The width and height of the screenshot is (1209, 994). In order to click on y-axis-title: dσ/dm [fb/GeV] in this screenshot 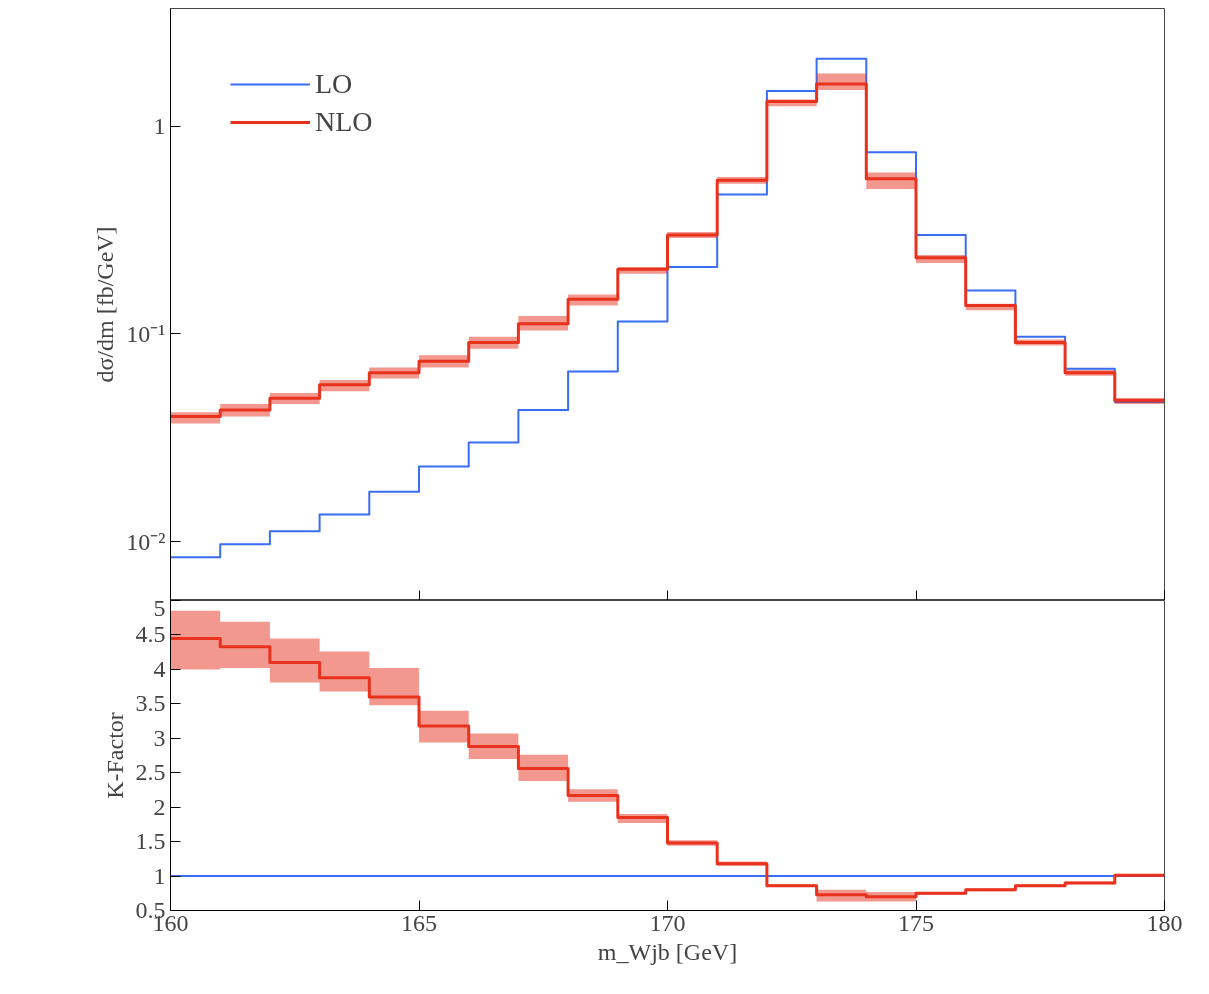, I will do `click(105, 304)`.